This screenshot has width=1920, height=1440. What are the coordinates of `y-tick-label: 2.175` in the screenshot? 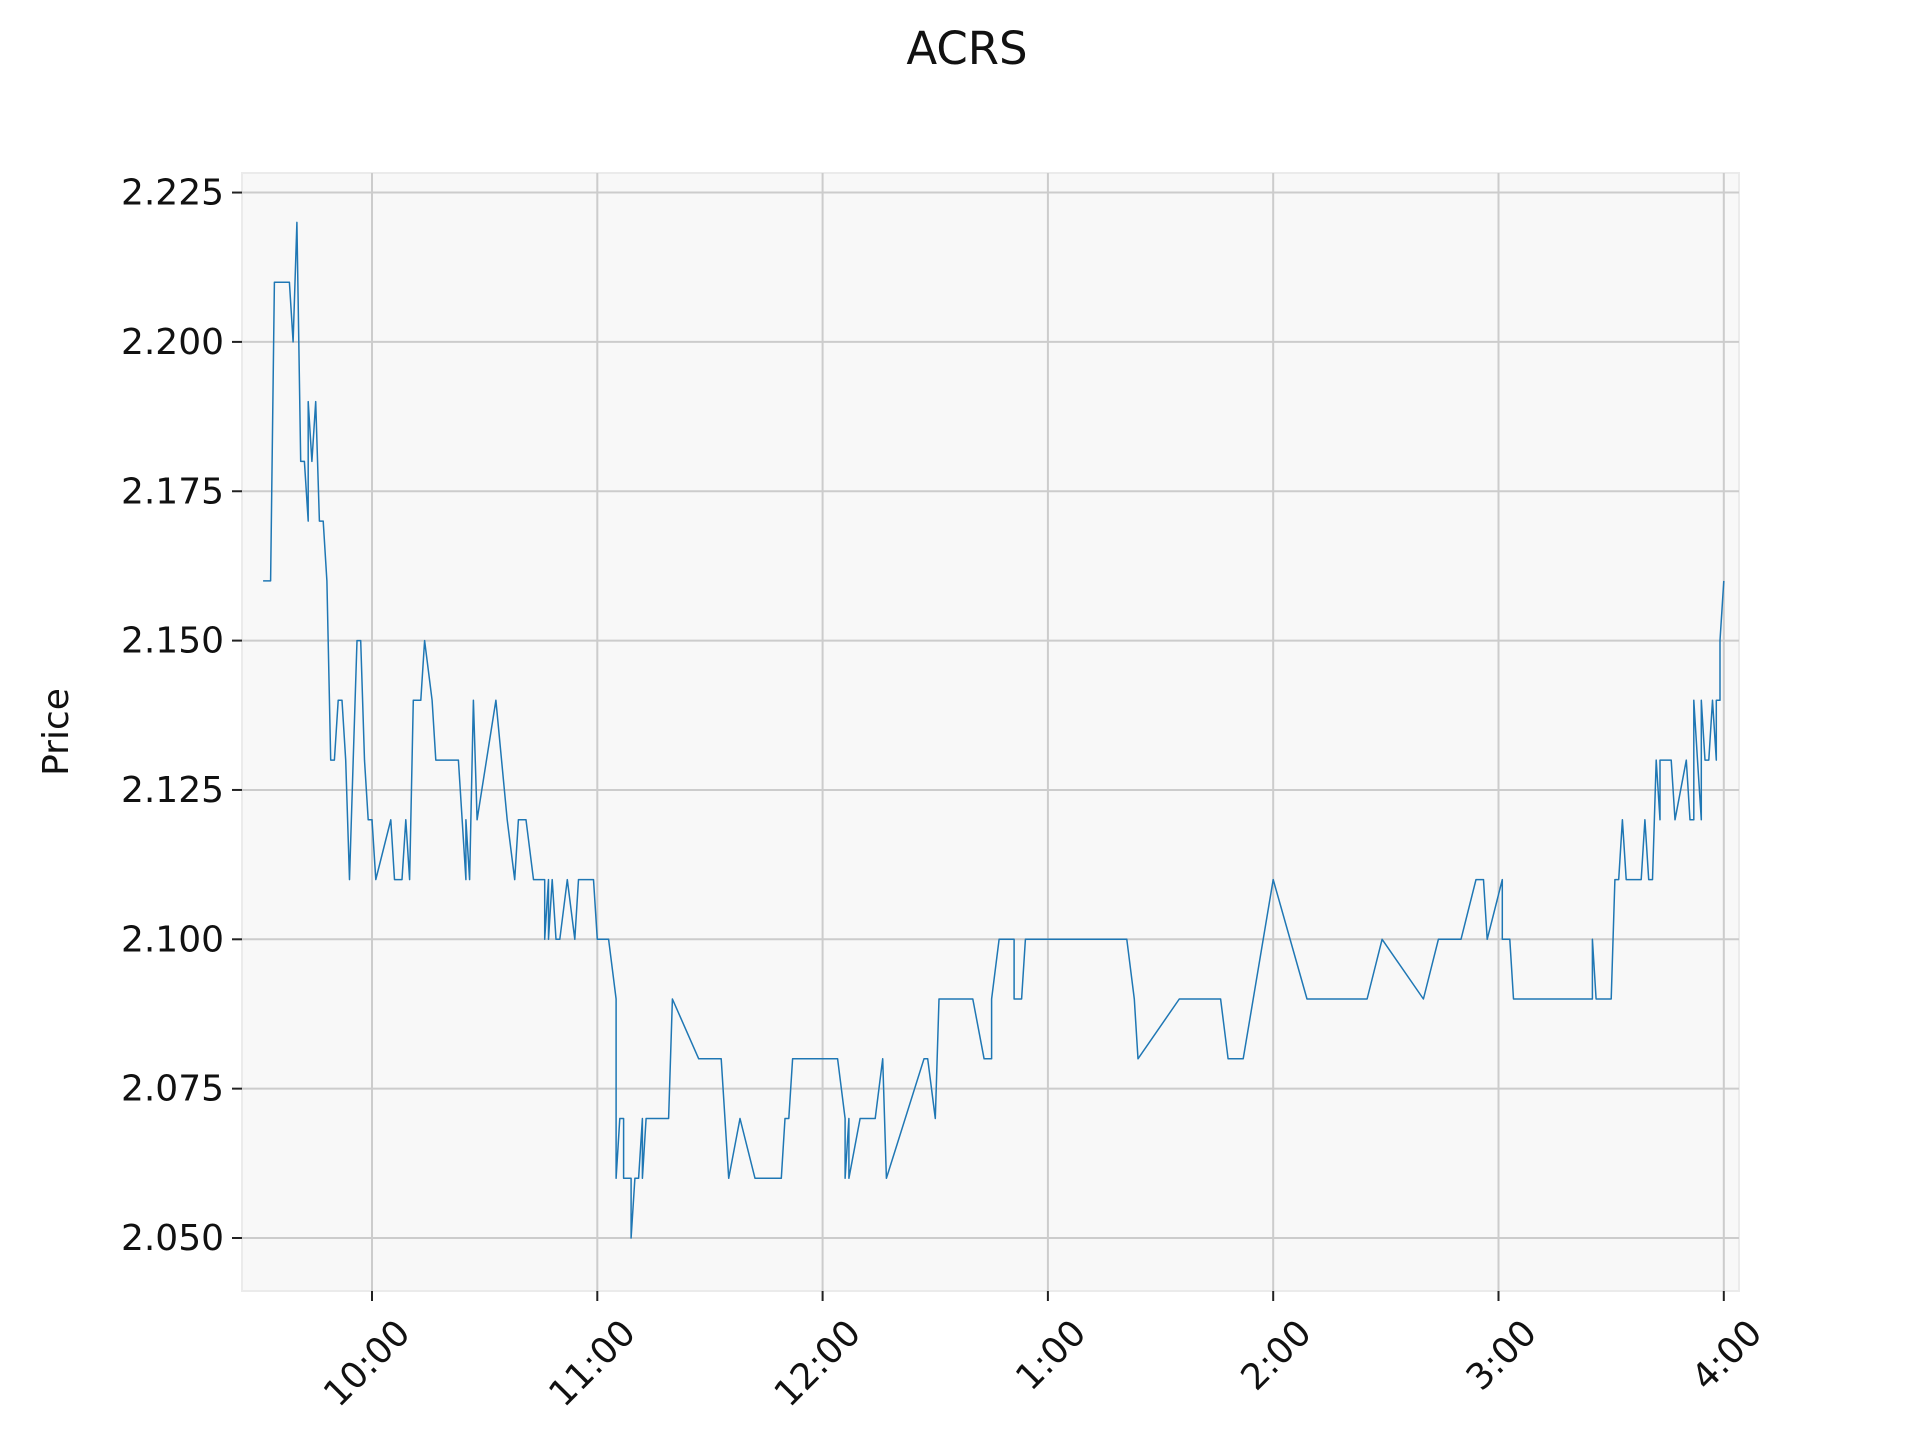 It's located at (172, 491).